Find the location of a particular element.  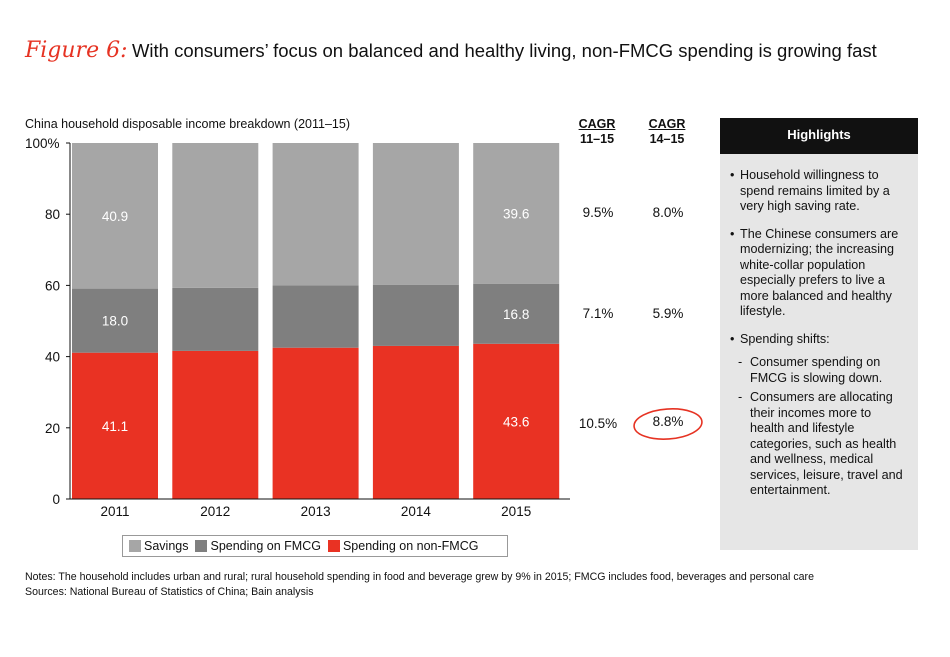

legend-swatch-non-fmcg is located at coordinates (333, 546).